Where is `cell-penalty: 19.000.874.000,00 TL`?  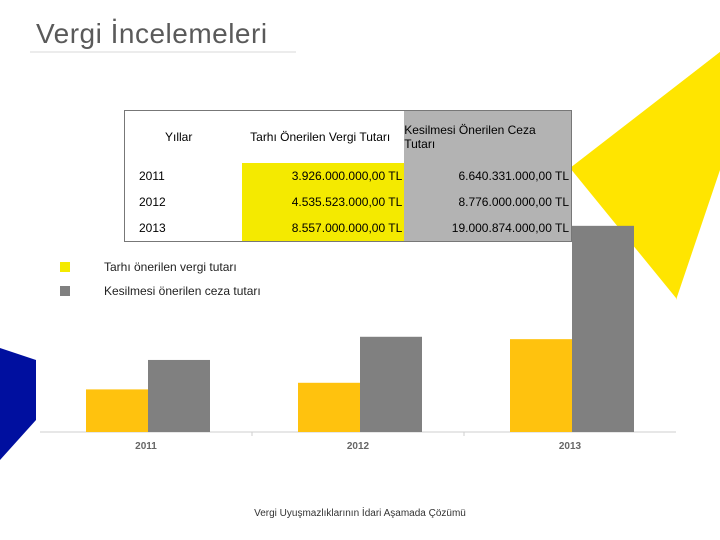 cell-penalty: 19.000.874.000,00 TL is located at coordinates (488, 228).